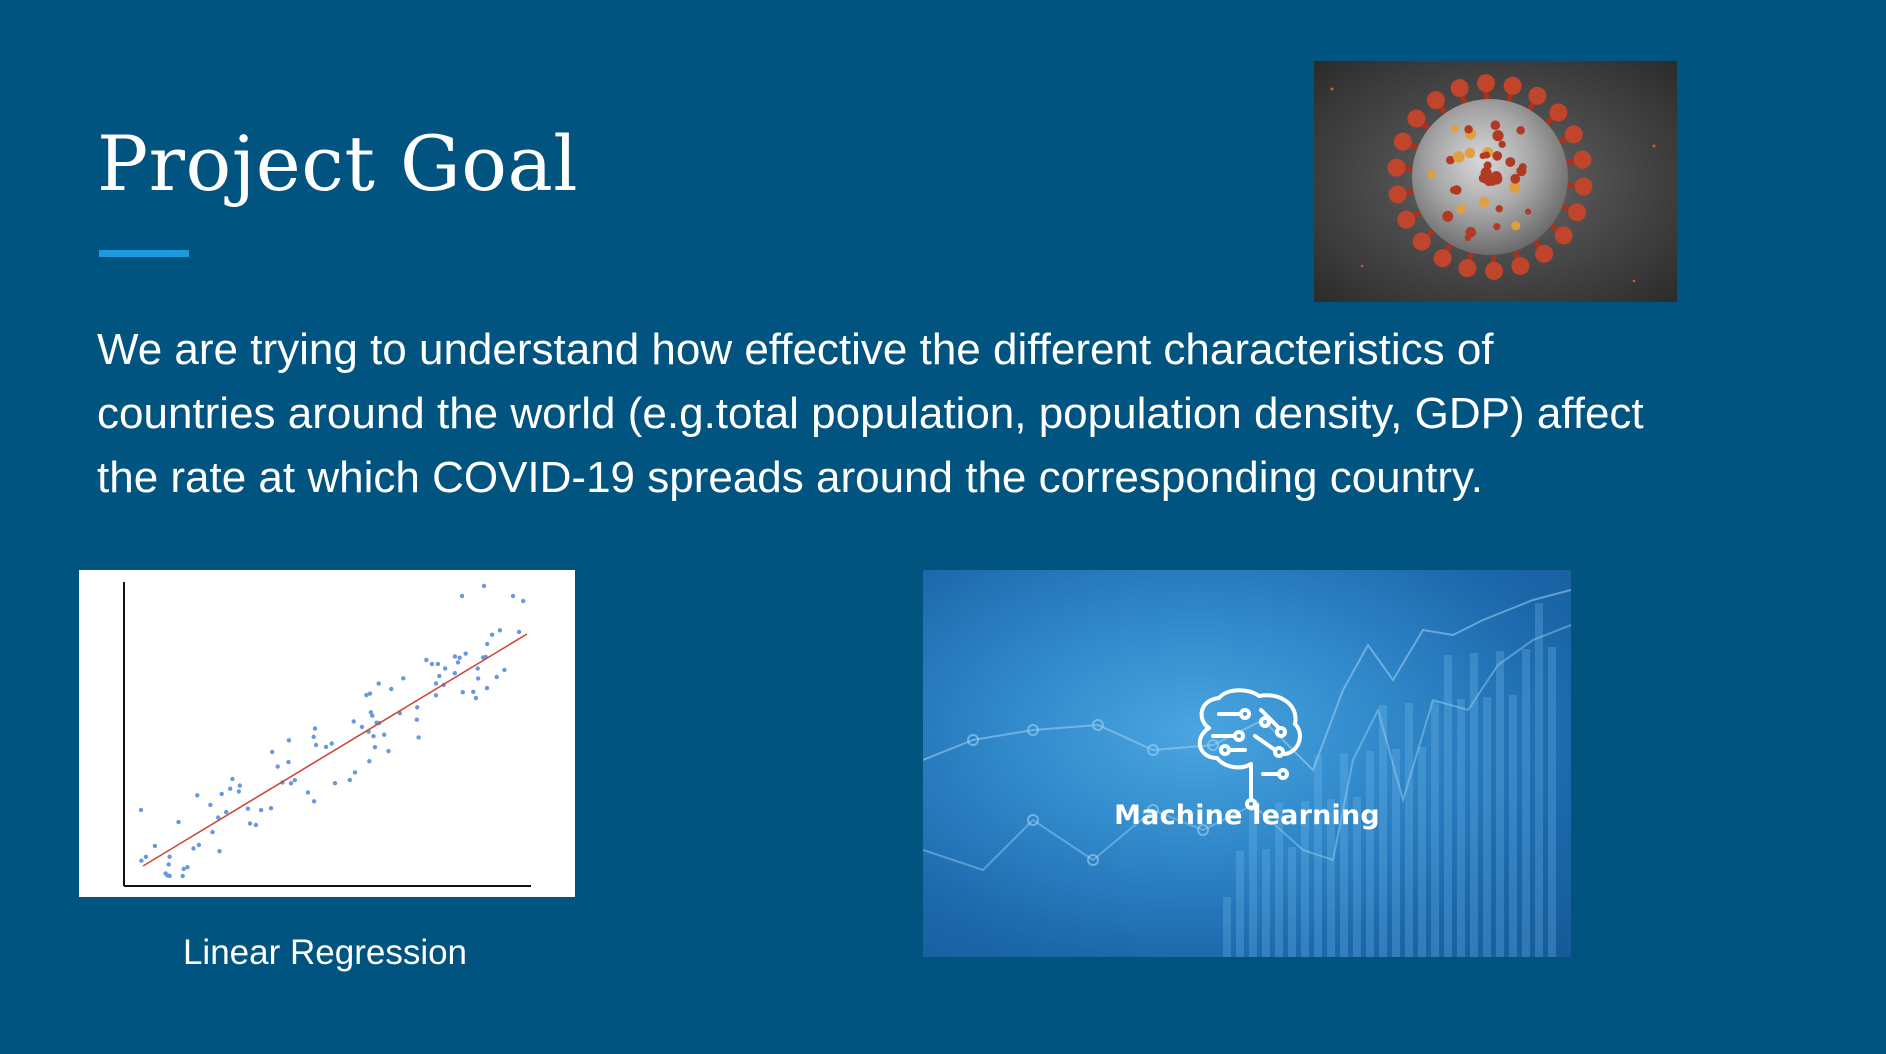 The image size is (1886, 1054). I want to click on coronavirus-image, so click(1495, 181).